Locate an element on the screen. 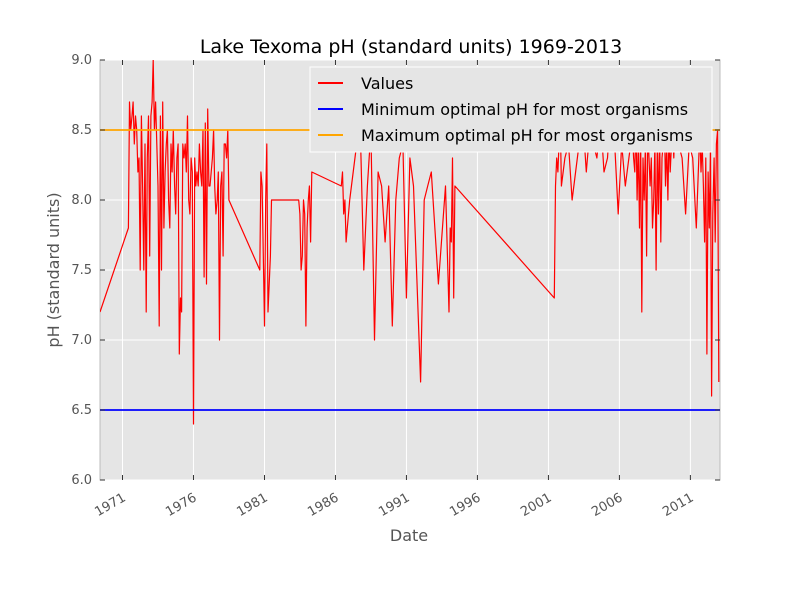  x-tick-label: 1971 is located at coordinates (110, 505).